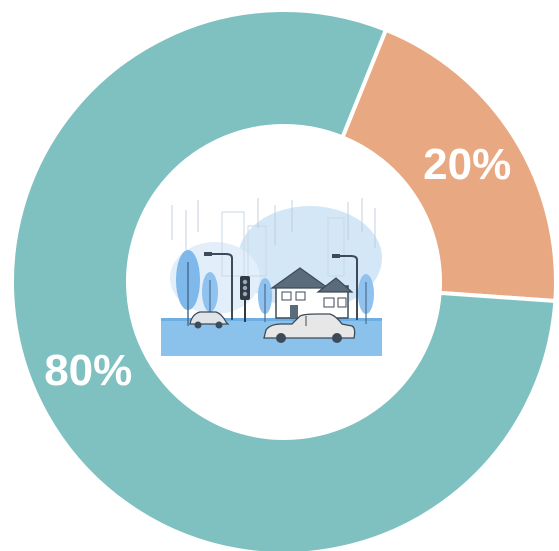  What do you see at coordinates (467, 164) in the screenshot?
I see `slice-label-20-percent: 20%` at bounding box center [467, 164].